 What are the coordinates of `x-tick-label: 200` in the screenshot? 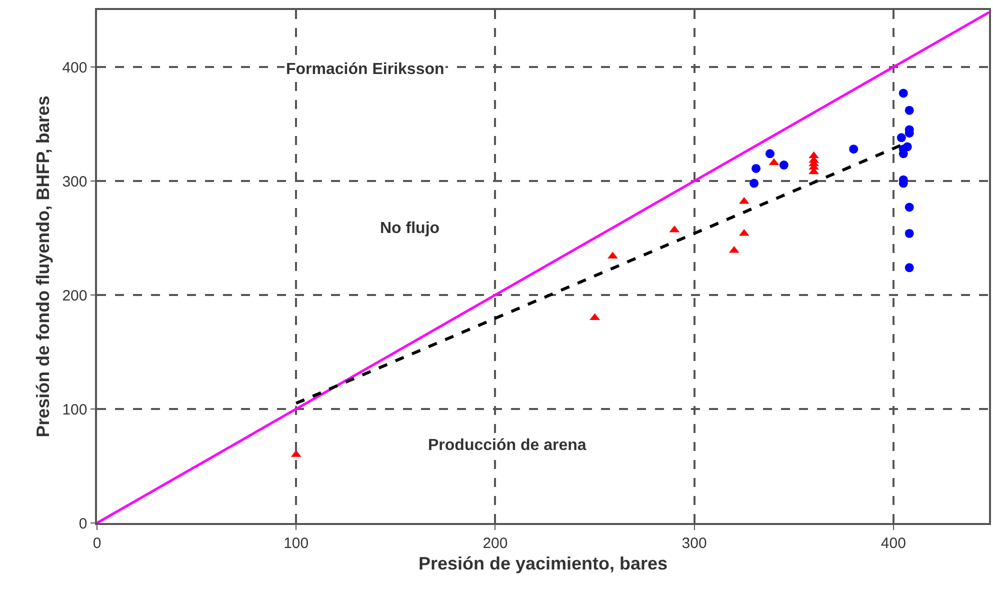 It's located at (495, 543).